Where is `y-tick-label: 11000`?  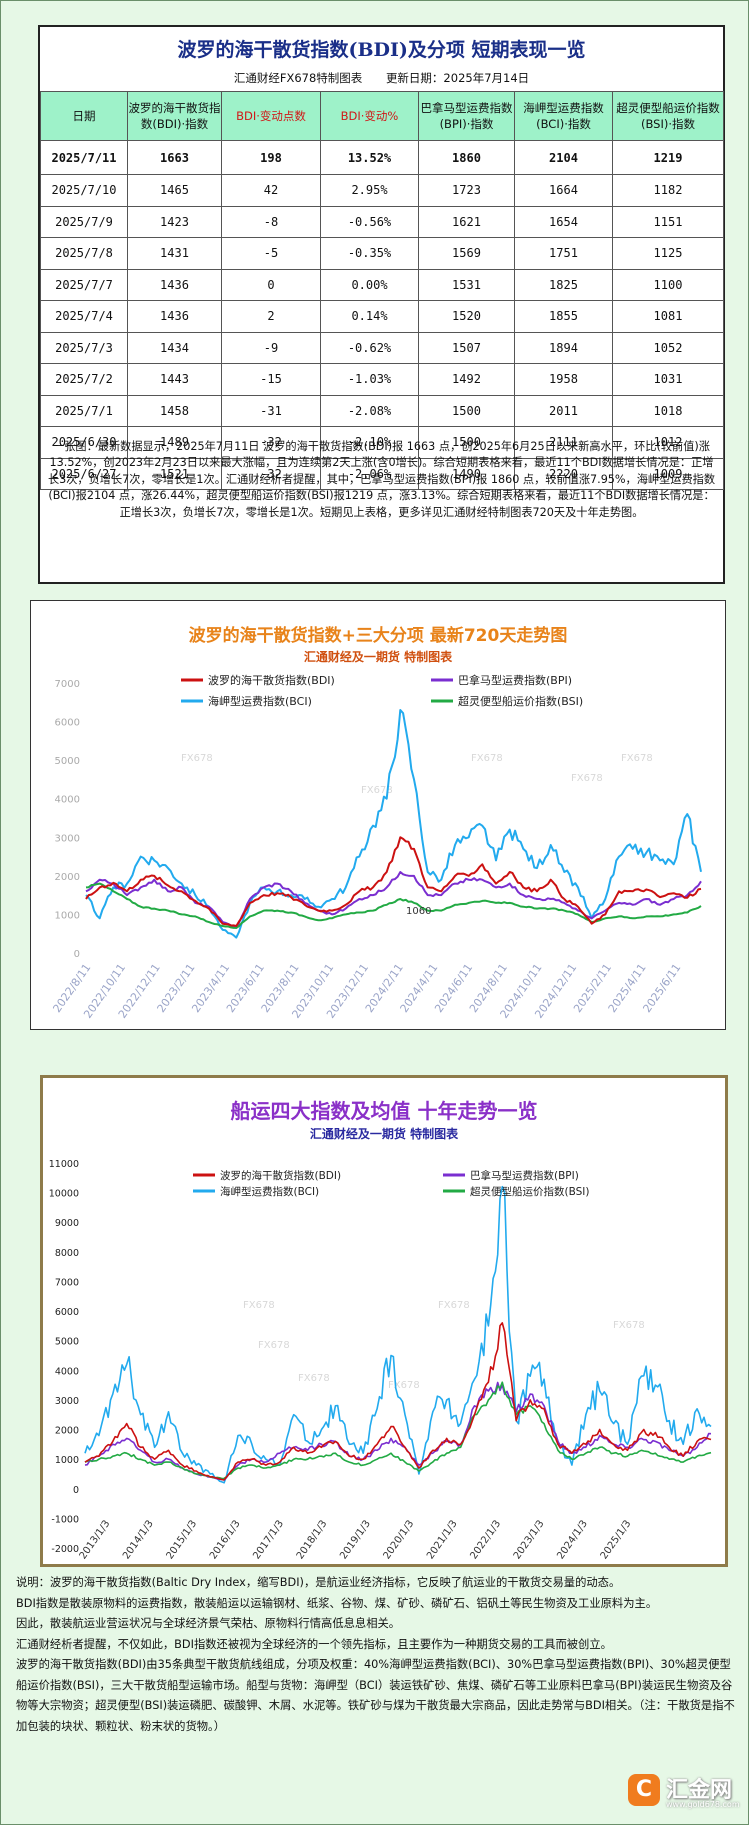
y-tick-label: 11000 is located at coordinates (64, 1164).